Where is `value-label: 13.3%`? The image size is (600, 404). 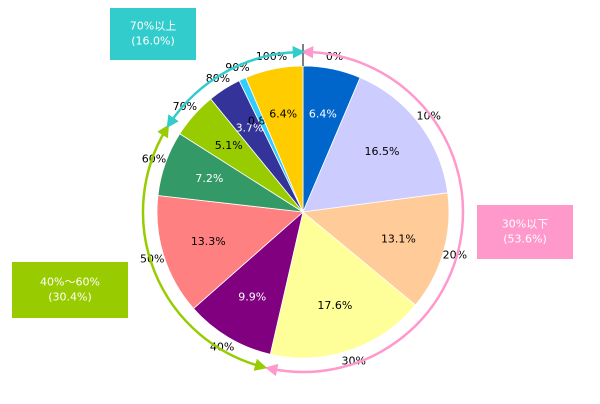
value-label: 13.3% is located at coordinates (208, 241).